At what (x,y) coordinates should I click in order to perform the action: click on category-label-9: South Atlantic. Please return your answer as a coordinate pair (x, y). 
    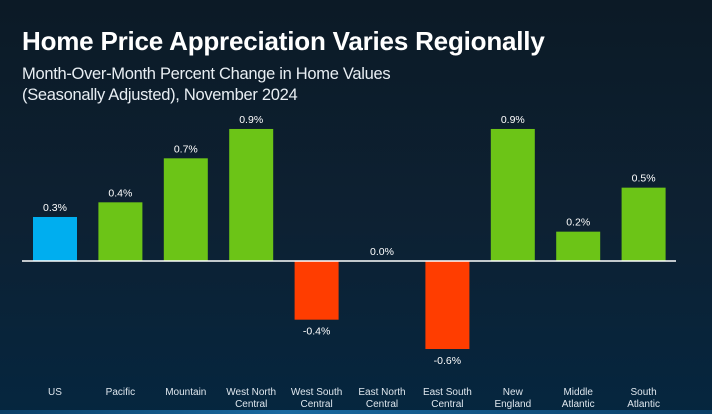
    Looking at the image, I should click on (643, 398).